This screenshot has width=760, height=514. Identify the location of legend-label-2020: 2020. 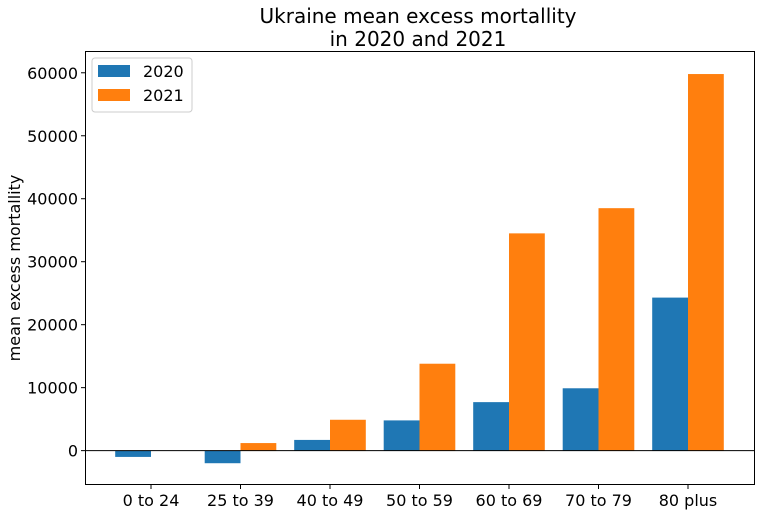
(163, 71).